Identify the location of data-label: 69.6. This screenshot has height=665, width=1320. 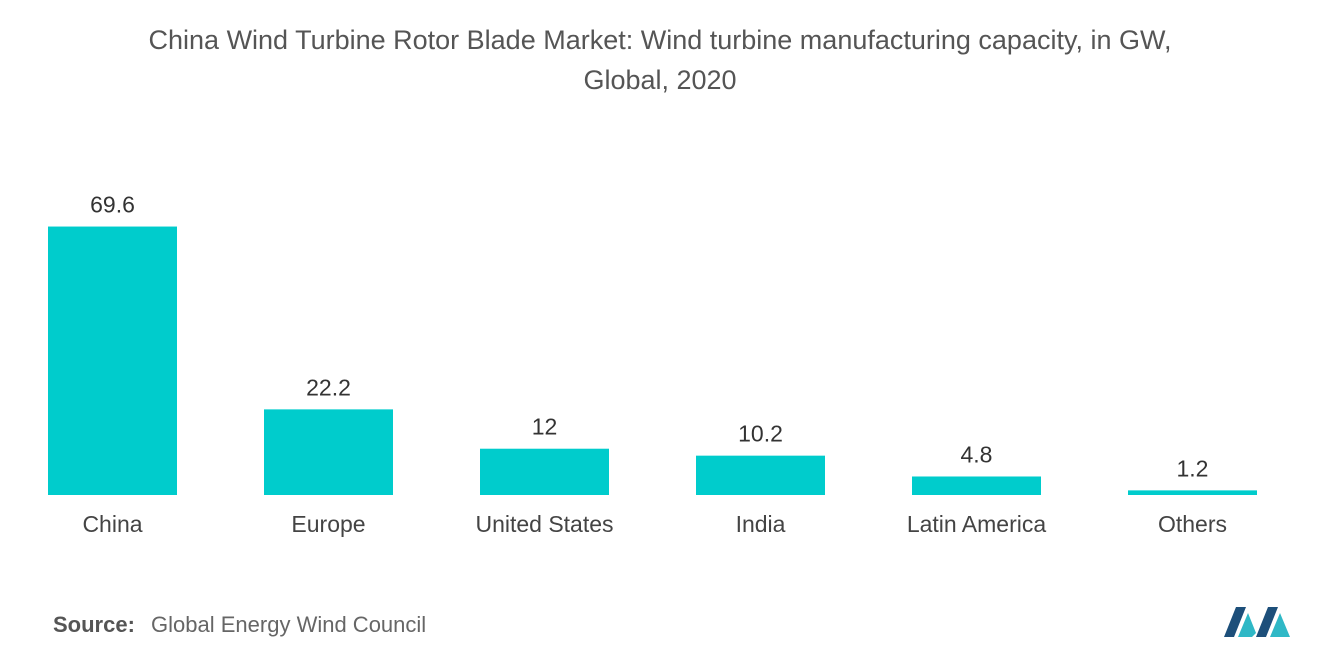
(112, 205).